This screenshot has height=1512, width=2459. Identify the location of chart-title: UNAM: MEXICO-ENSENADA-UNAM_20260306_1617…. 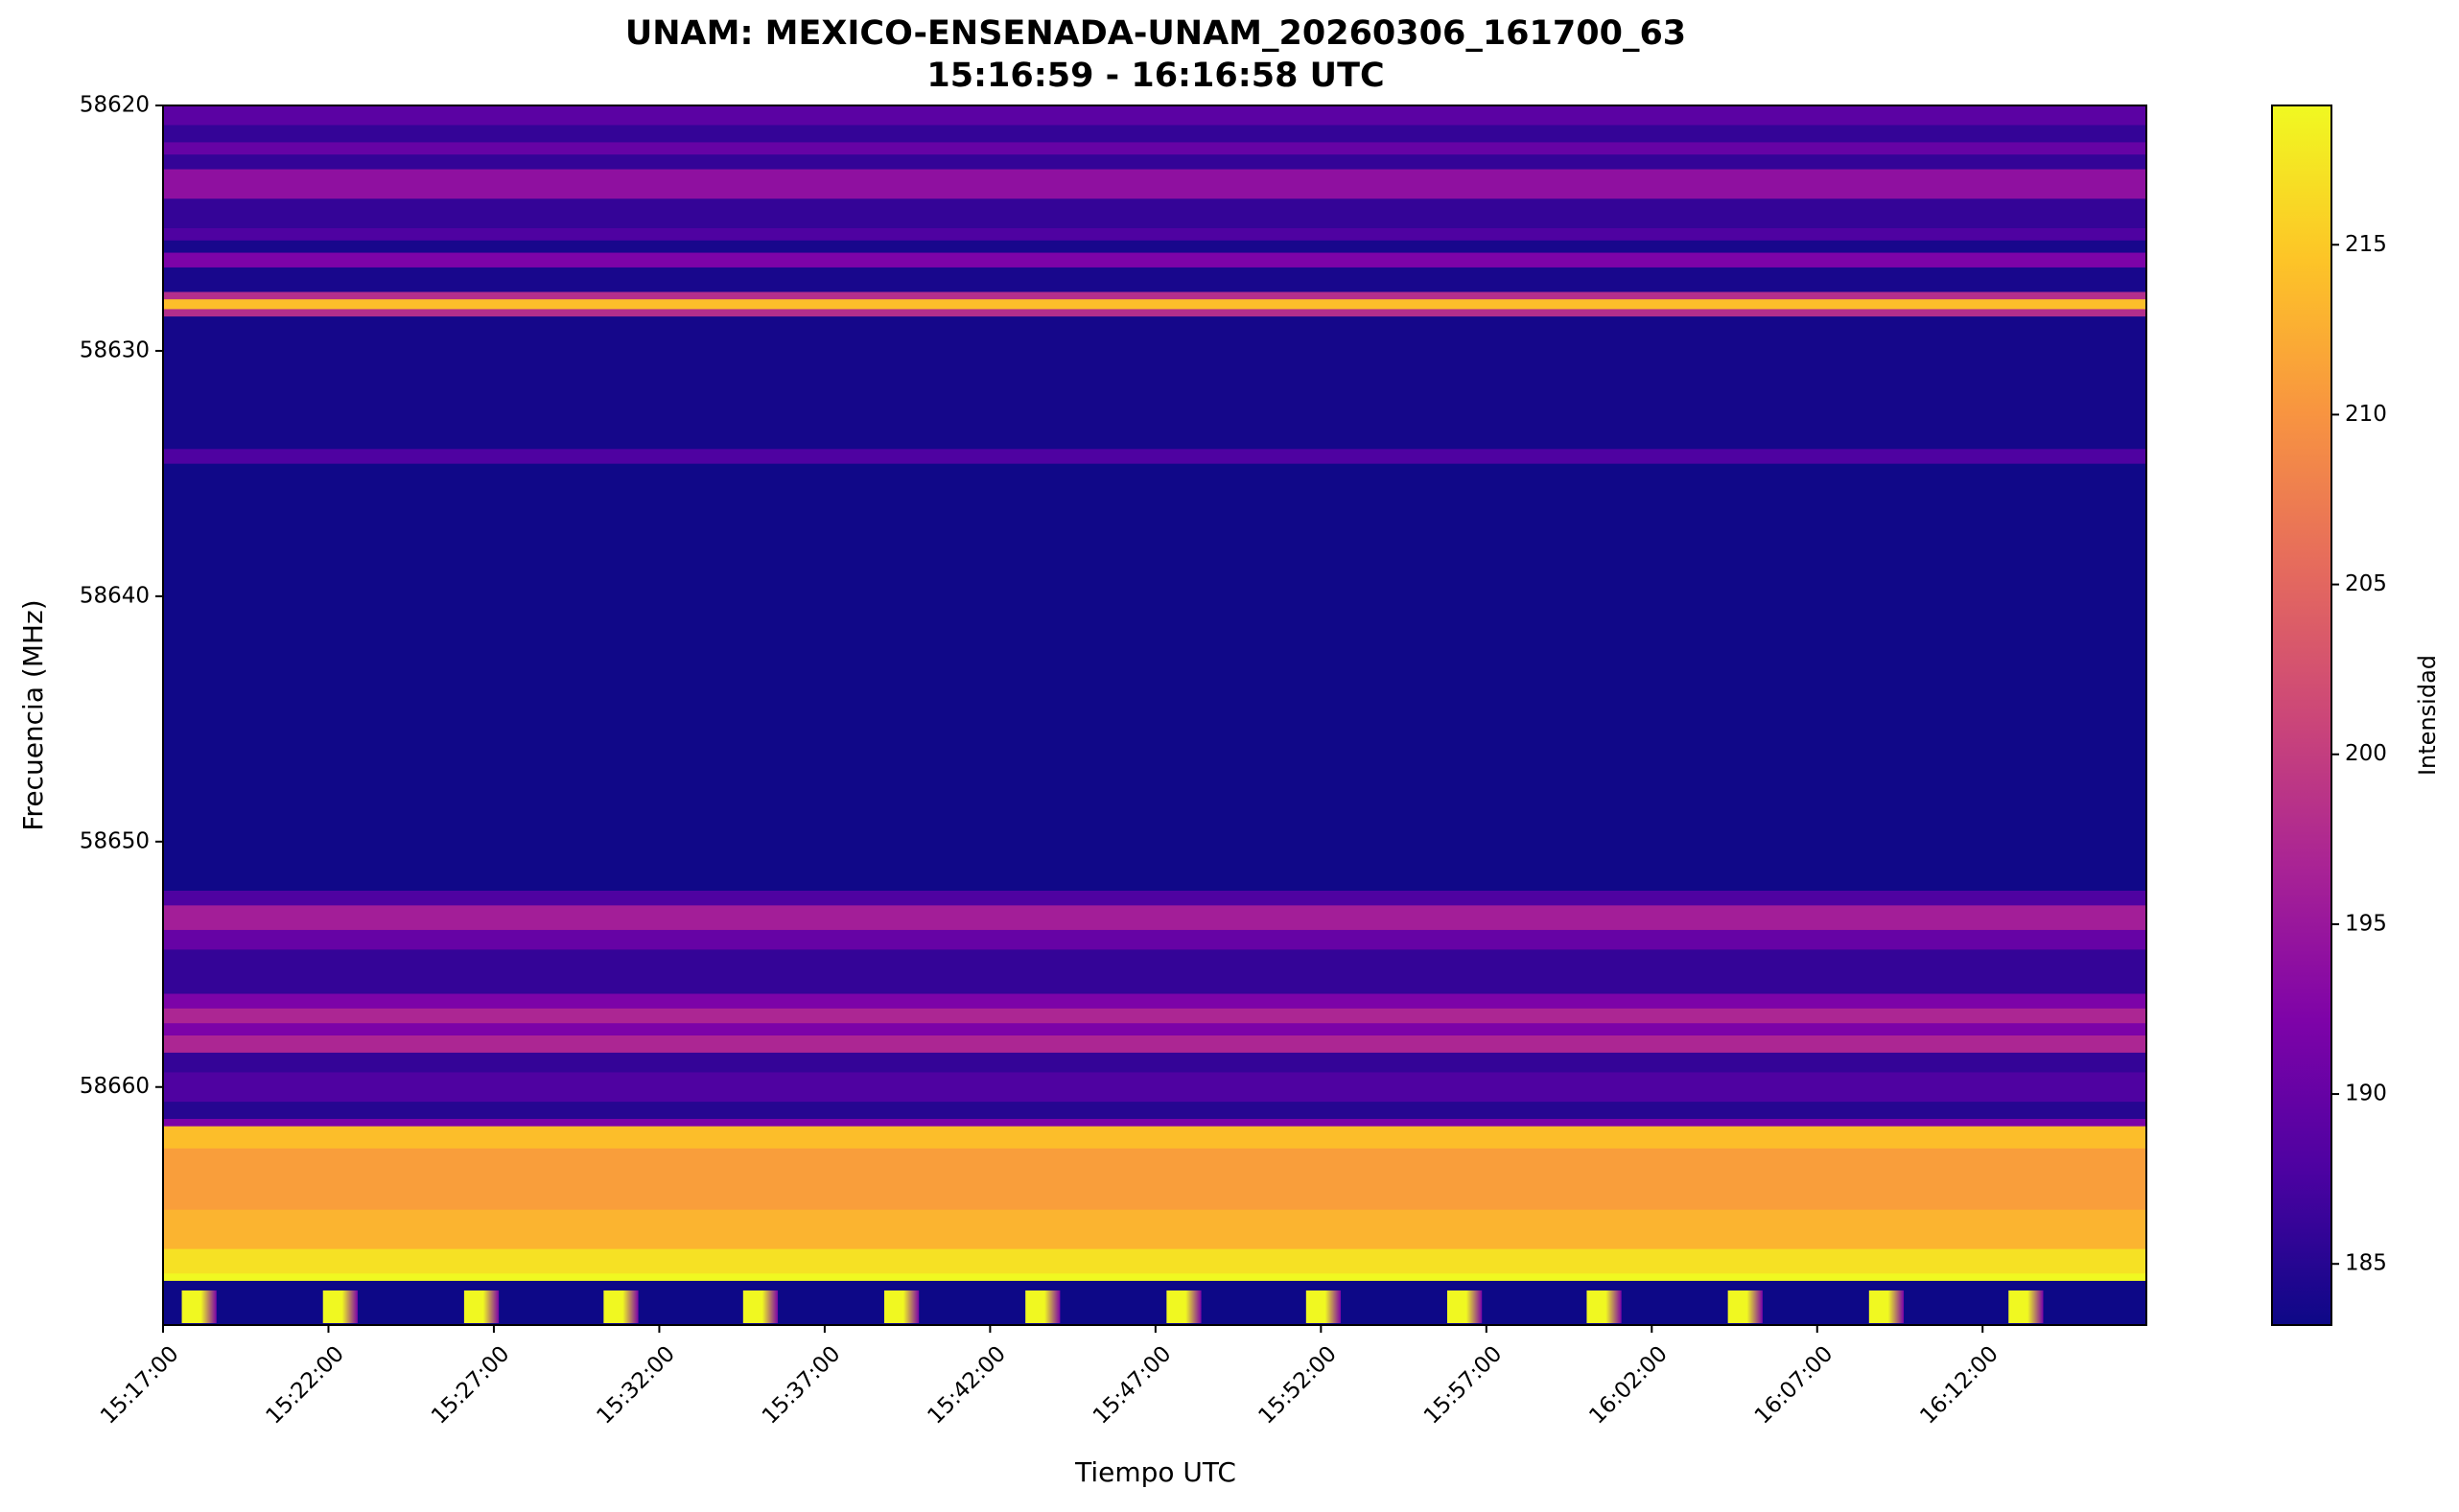
(1155, 33).